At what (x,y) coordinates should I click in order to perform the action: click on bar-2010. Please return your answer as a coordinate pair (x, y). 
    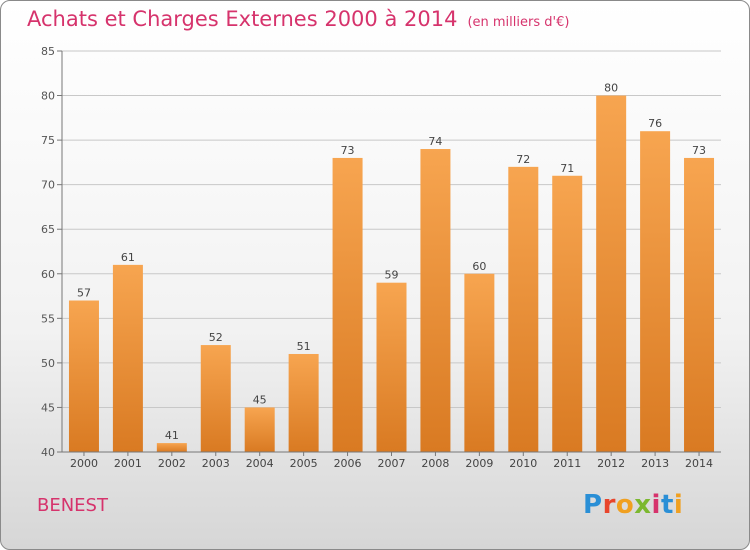
    Looking at the image, I should click on (523, 309).